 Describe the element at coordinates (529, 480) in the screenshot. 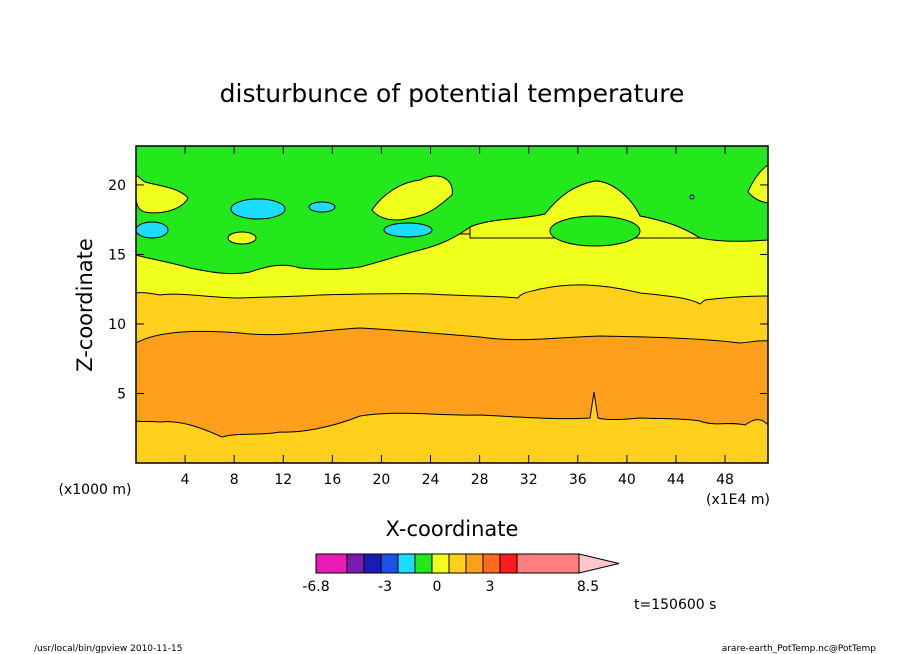

I see `x-tick-label: 32` at that location.